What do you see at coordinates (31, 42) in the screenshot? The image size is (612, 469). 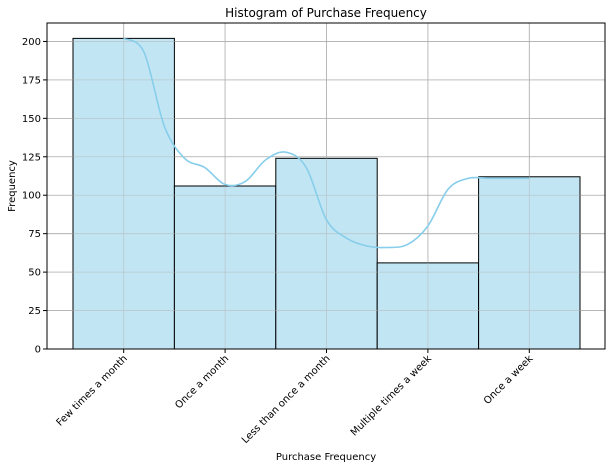 I see `y-tick-label: 200` at bounding box center [31, 42].